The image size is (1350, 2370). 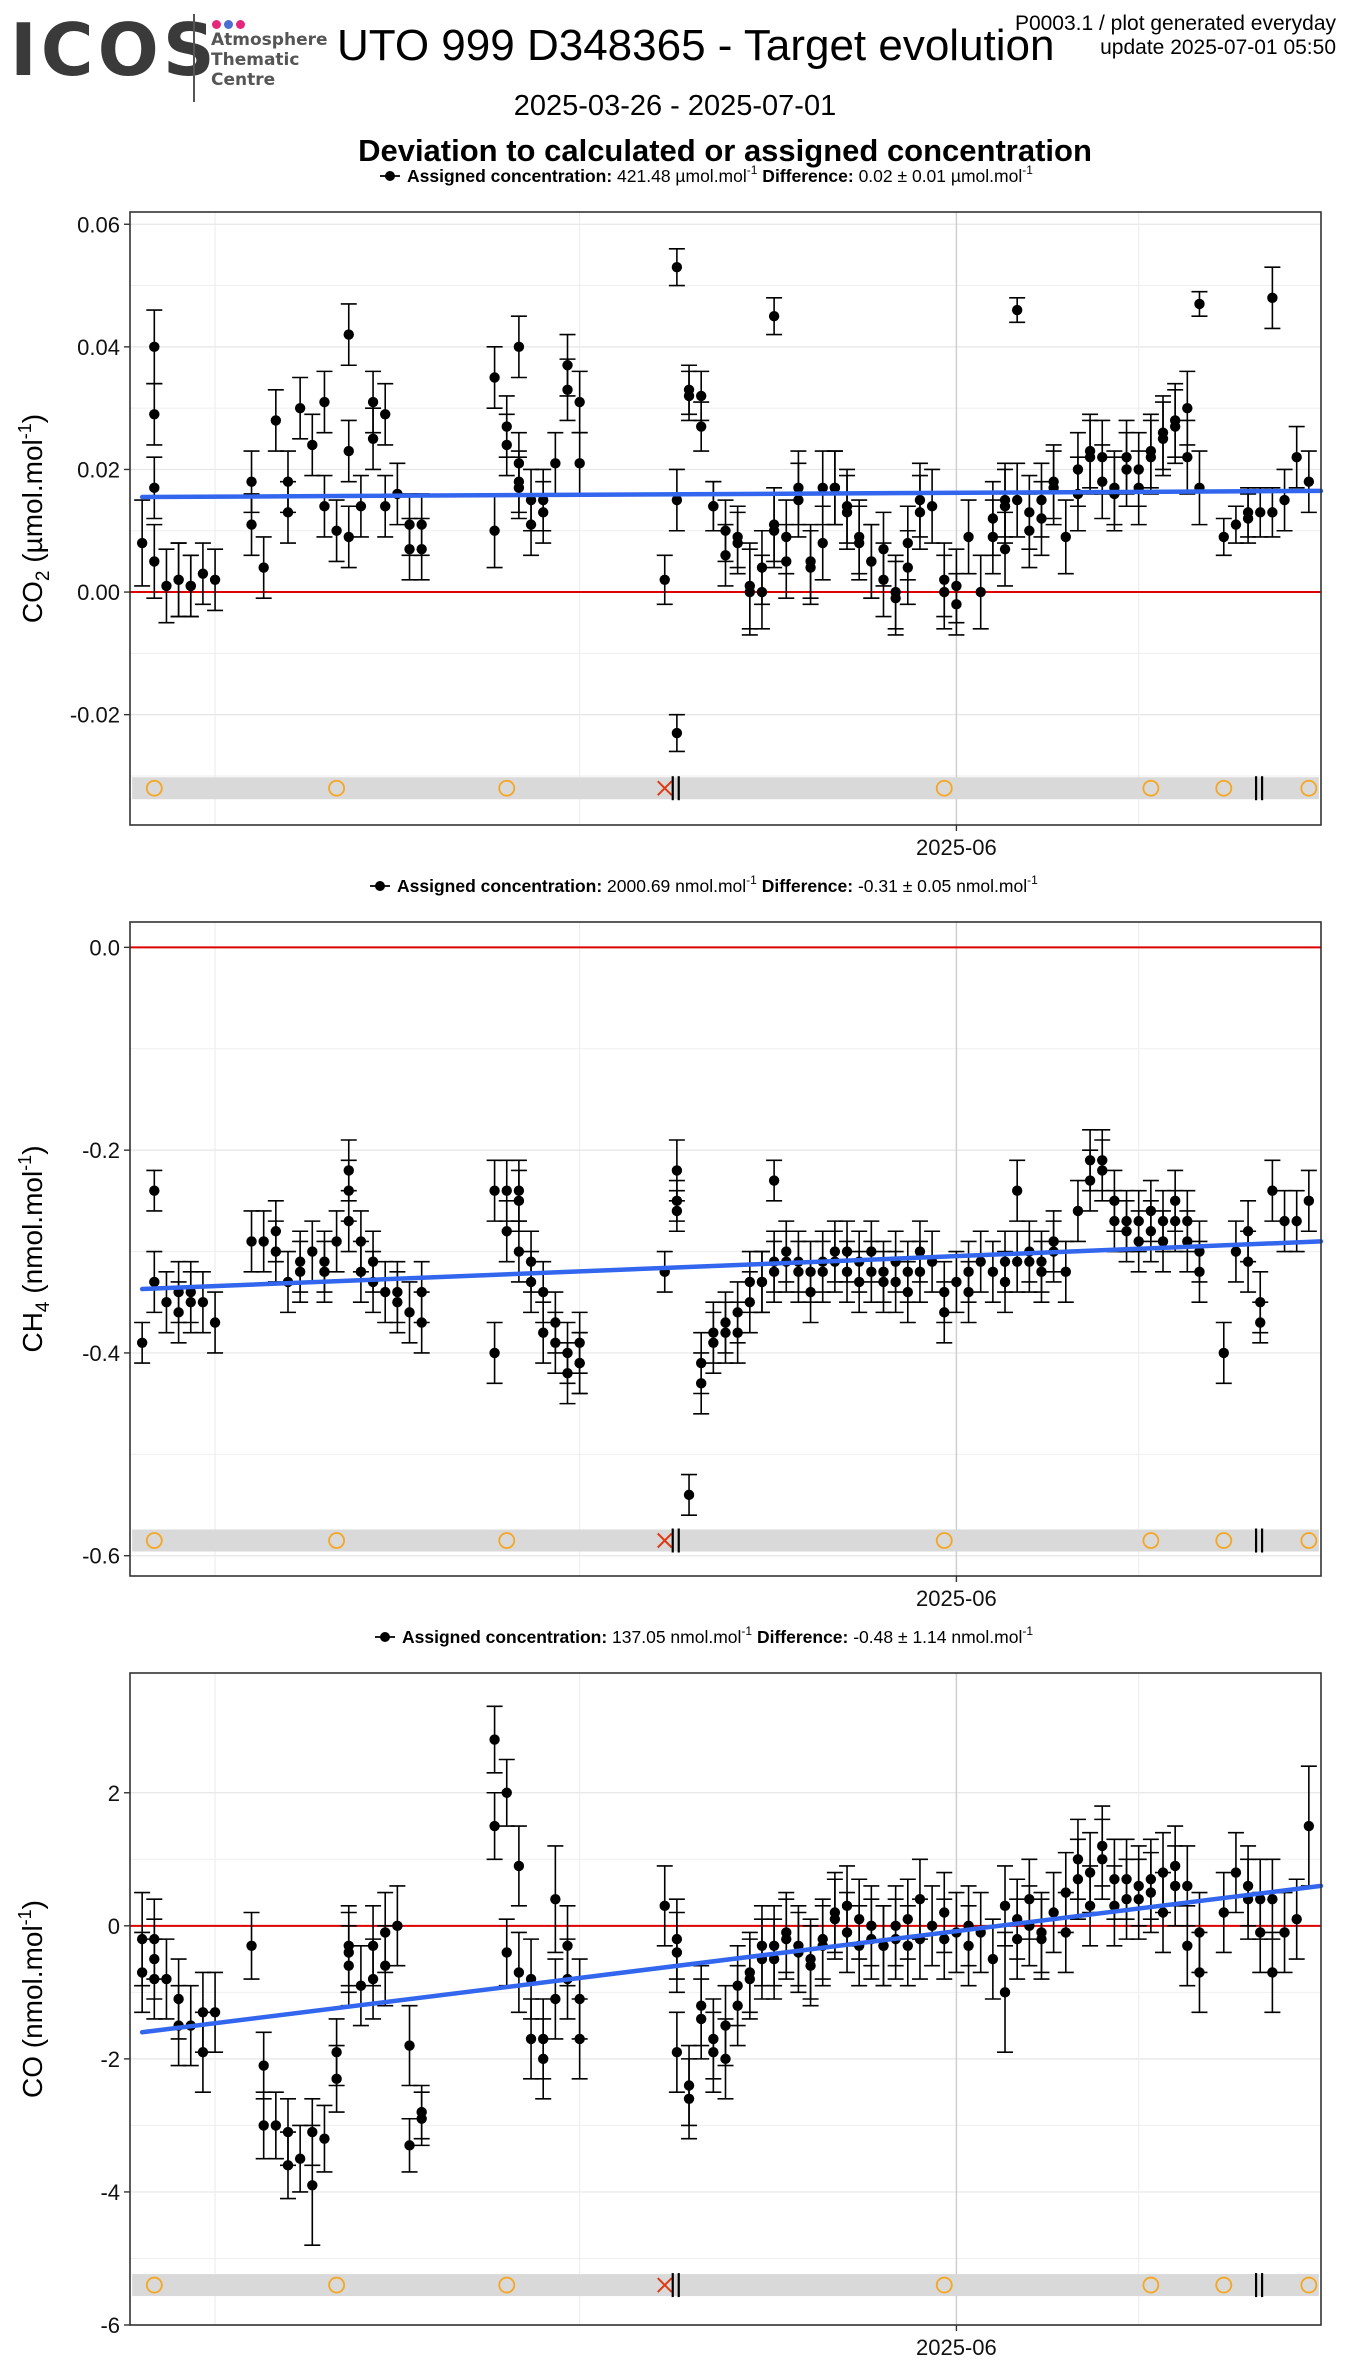 What do you see at coordinates (1027, 170) in the screenshot?
I see `legend-difference-superscript: -1` at bounding box center [1027, 170].